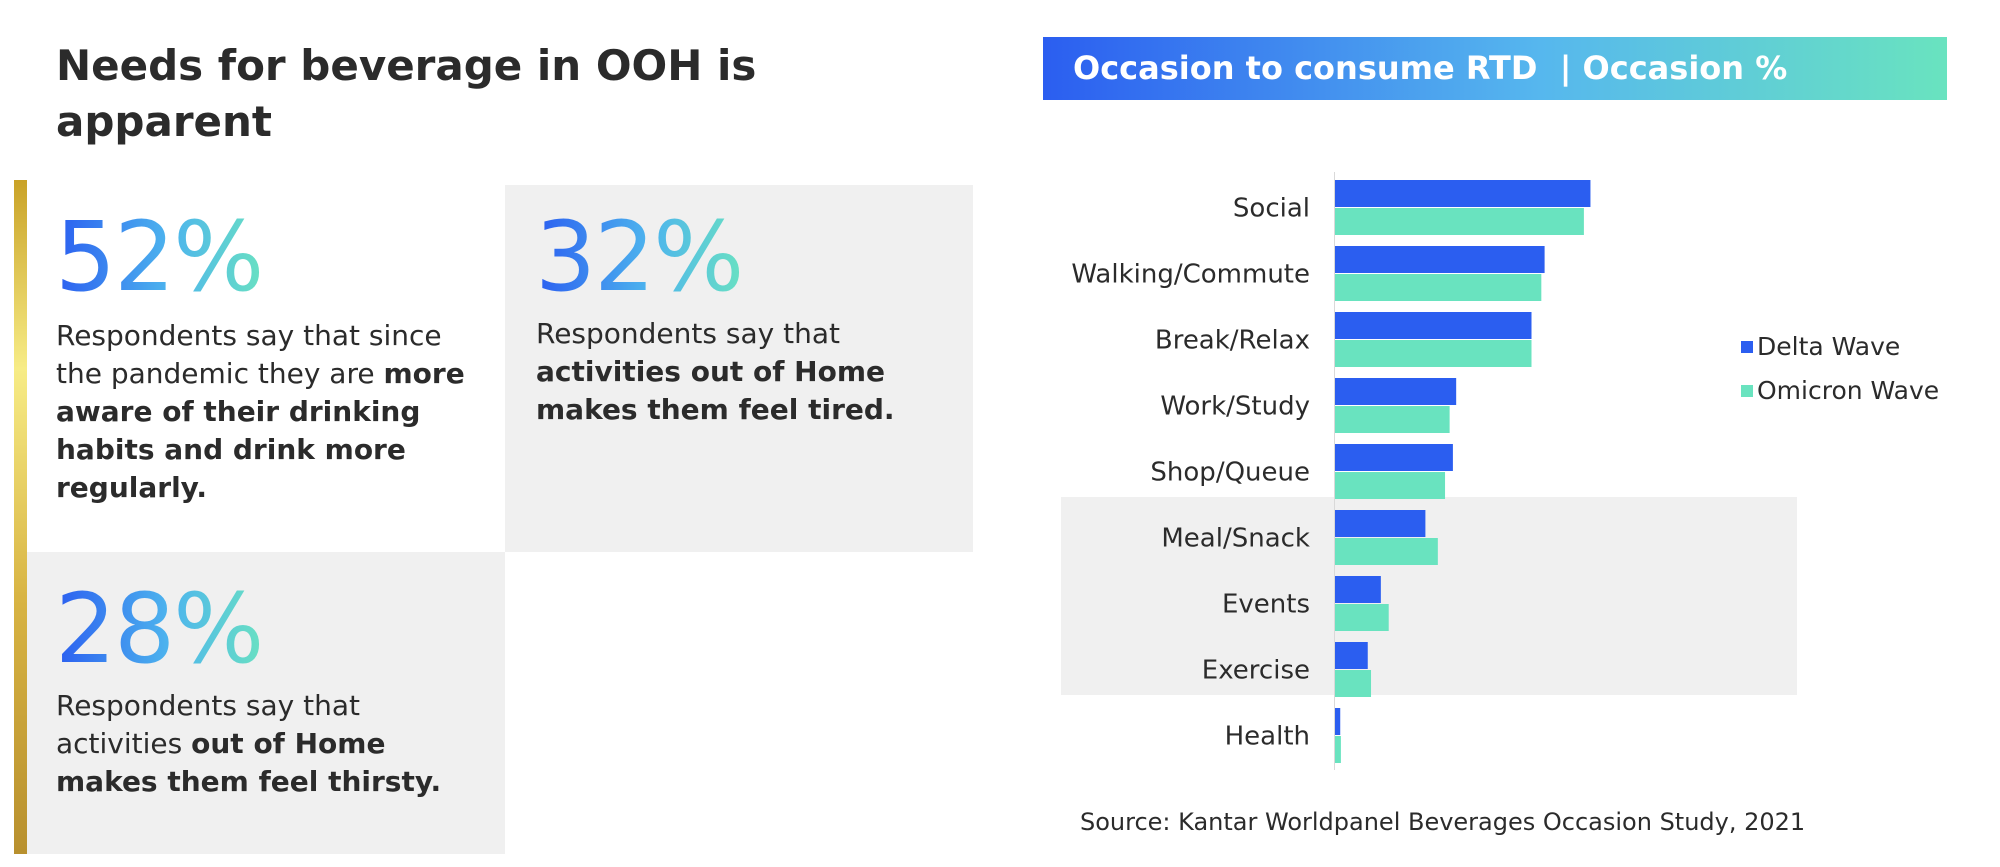 This screenshot has height=867, width=2000. Describe the element at coordinates (1256, 671) in the screenshot. I see `category-label: Exercise` at that location.